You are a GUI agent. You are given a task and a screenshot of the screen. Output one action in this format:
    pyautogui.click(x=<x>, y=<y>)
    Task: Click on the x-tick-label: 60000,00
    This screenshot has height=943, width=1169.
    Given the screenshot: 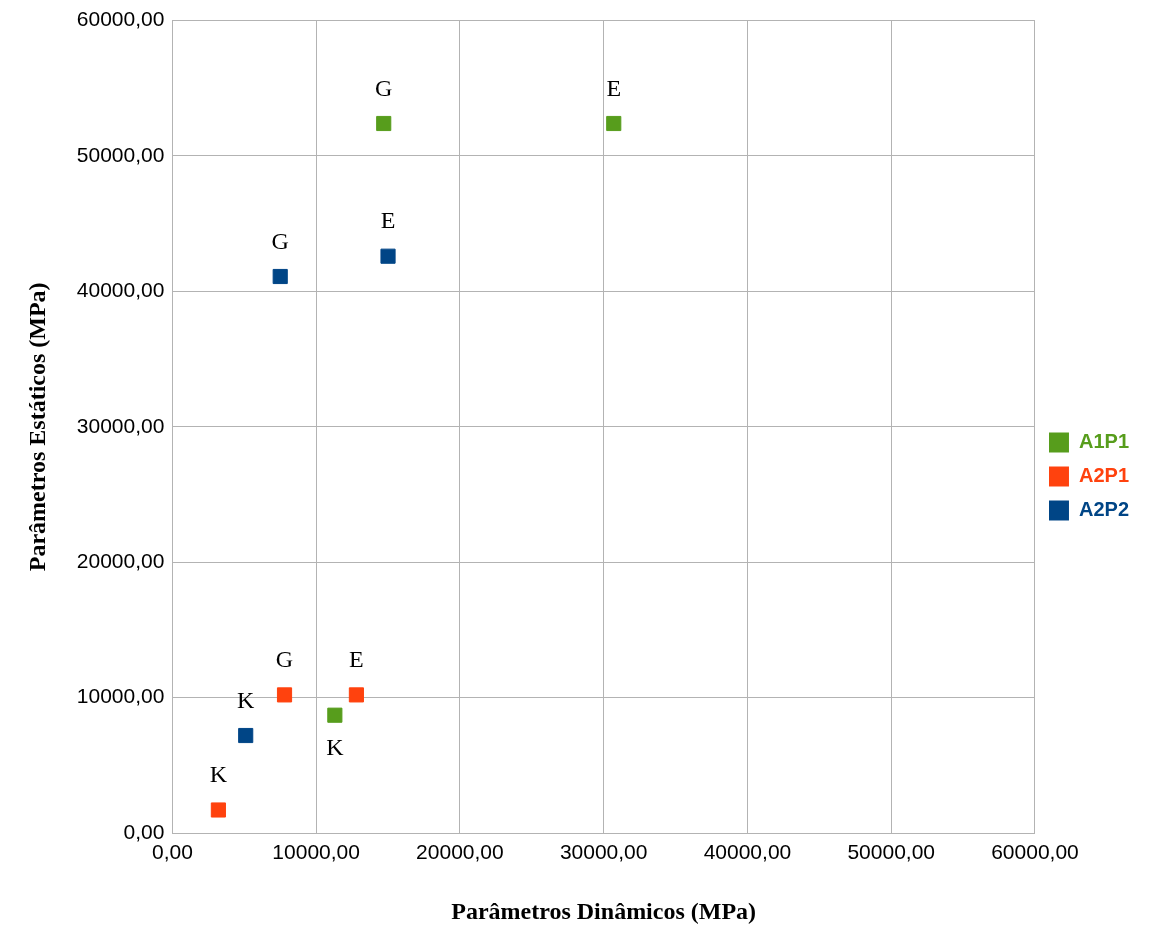 What is the action you would take?
    pyautogui.click(x=1035, y=852)
    